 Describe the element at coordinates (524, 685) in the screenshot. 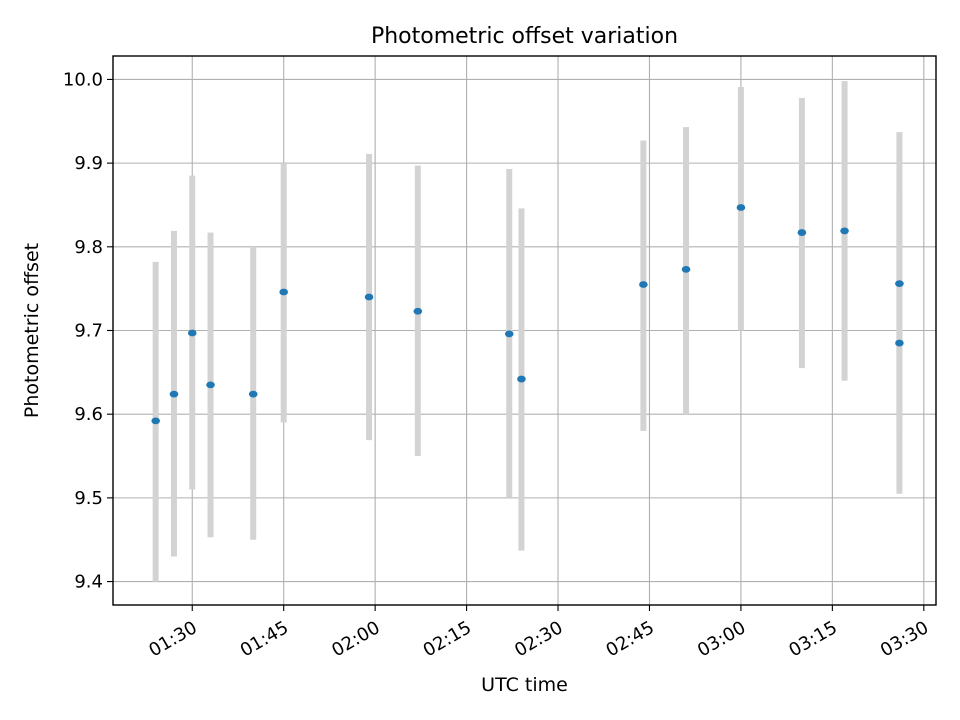

I see `x-axis-label: UTC time` at that location.